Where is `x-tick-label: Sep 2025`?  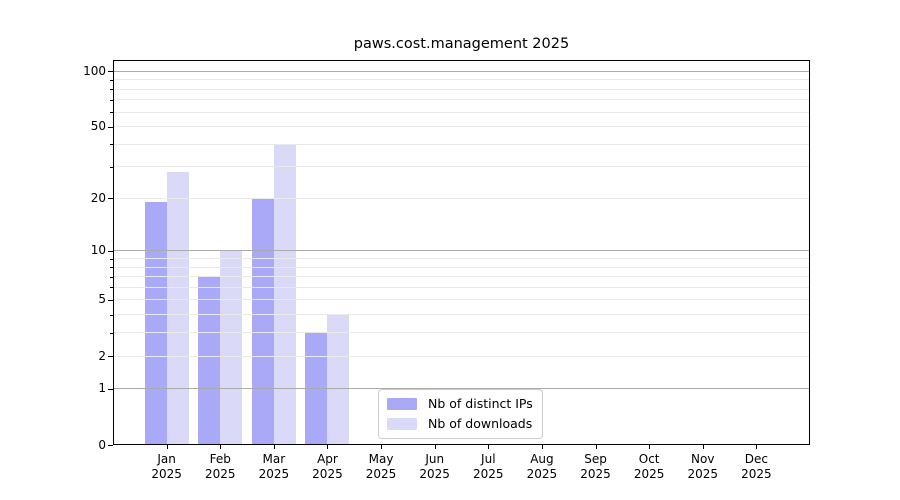
x-tick-label: Sep 2025 is located at coordinates (595, 466).